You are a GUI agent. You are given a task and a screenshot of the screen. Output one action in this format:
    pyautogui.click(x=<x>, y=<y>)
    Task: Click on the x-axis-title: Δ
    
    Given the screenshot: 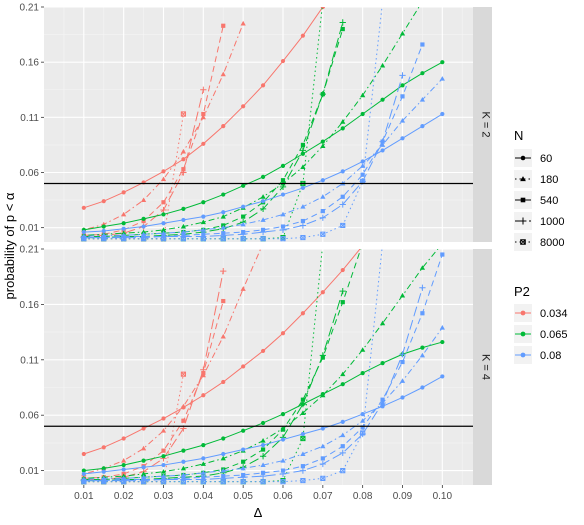 What is the action you would take?
    pyautogui.click(x=258, y=512)
    